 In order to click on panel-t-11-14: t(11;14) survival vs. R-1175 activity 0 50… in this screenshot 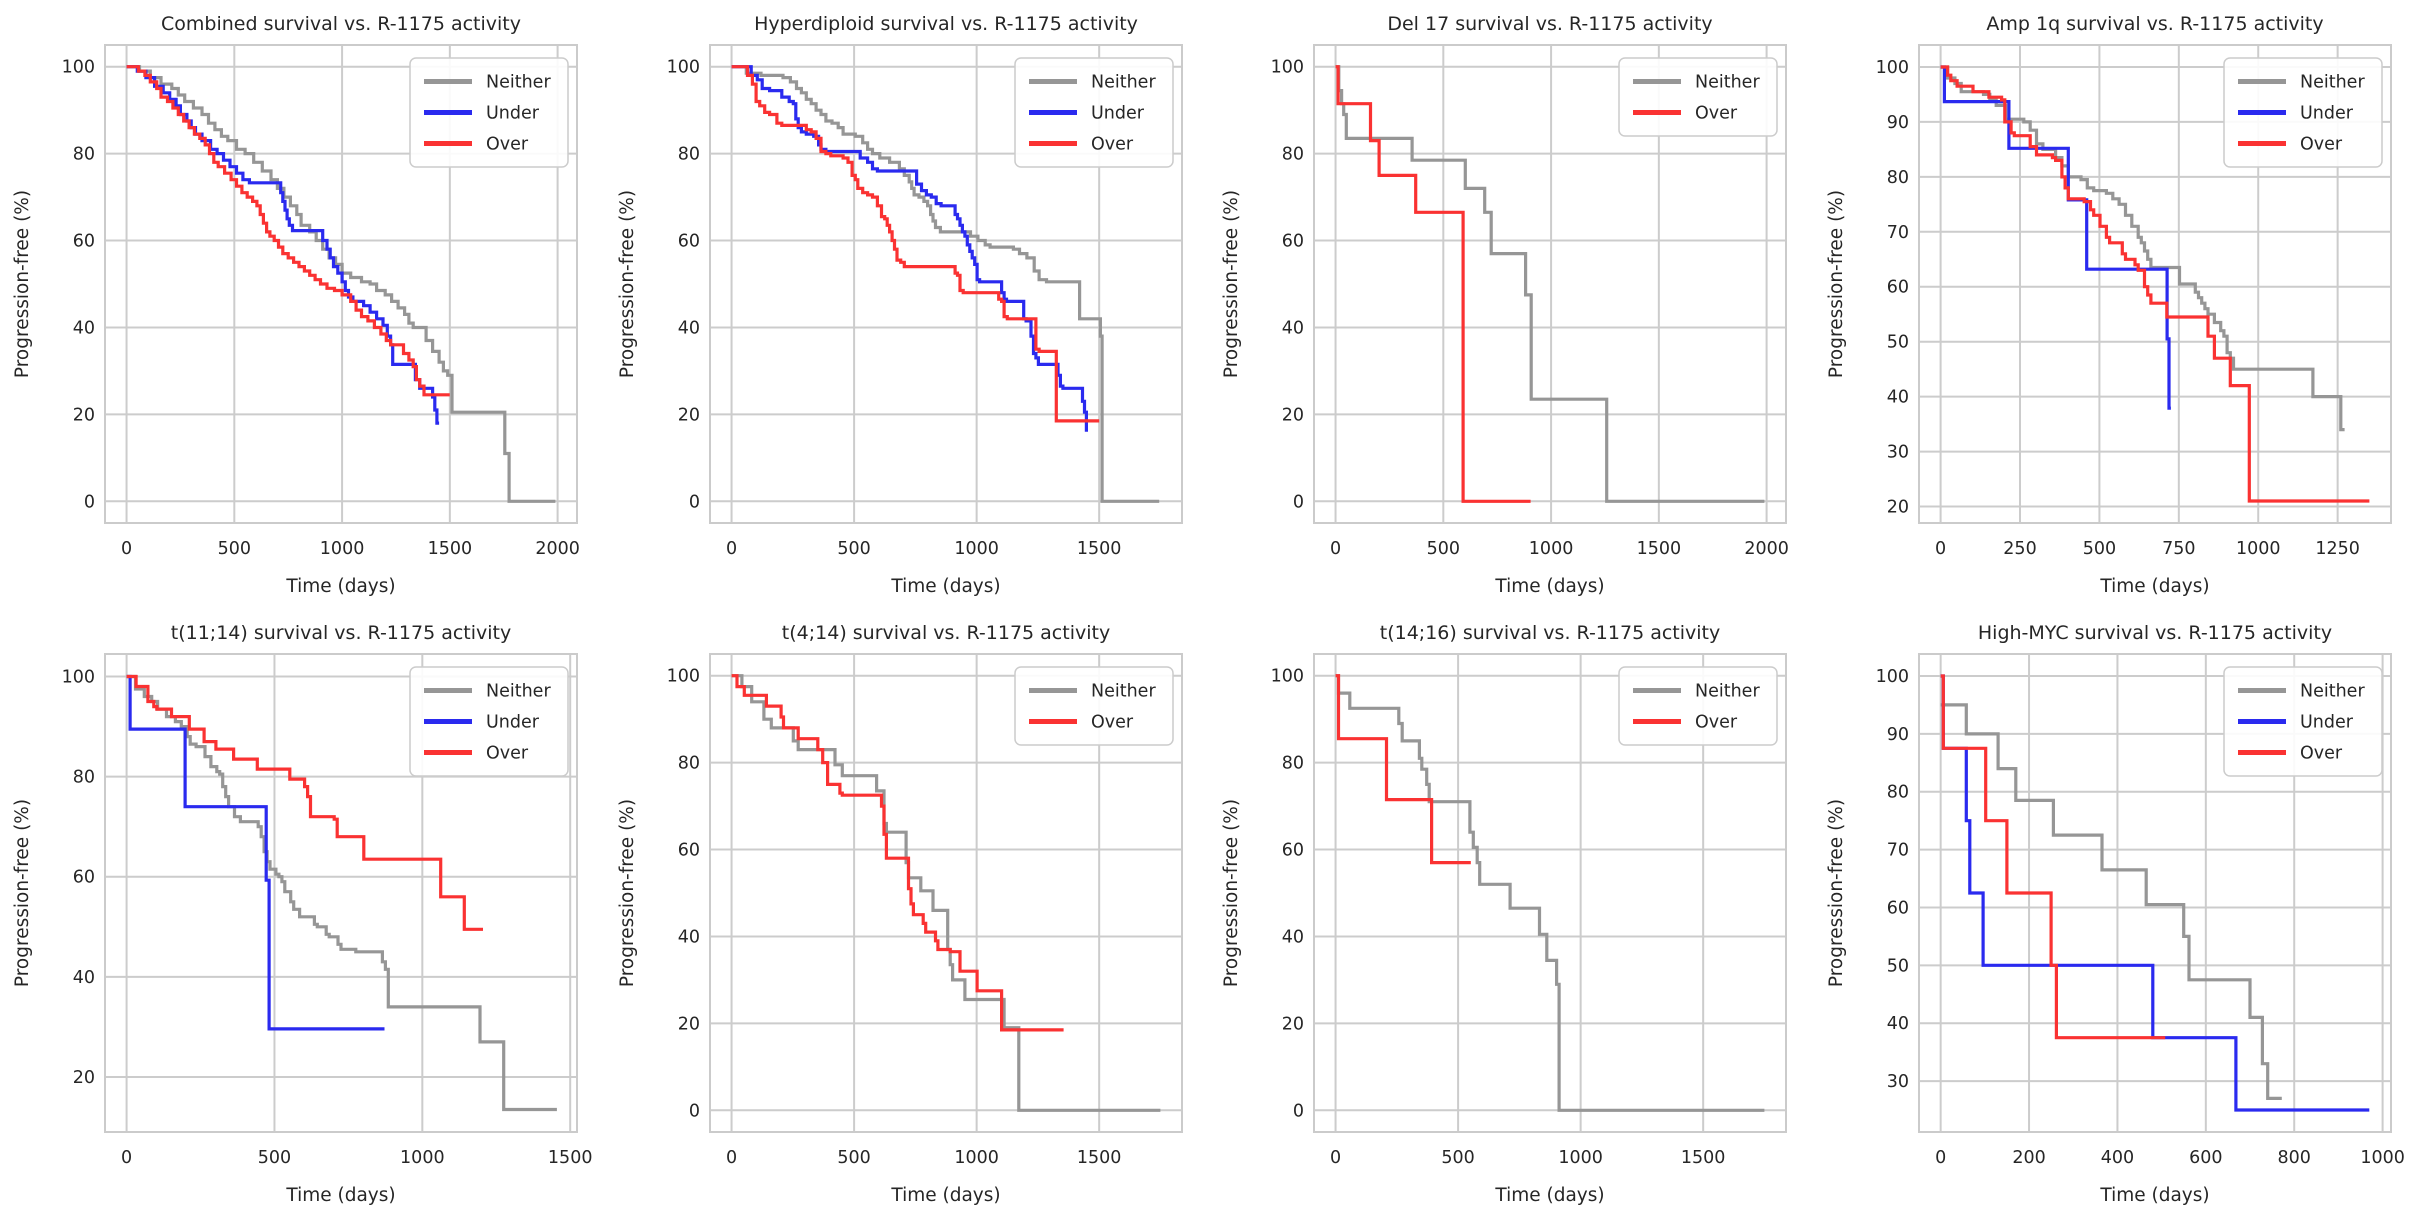, I will do `click(302, 913)`.